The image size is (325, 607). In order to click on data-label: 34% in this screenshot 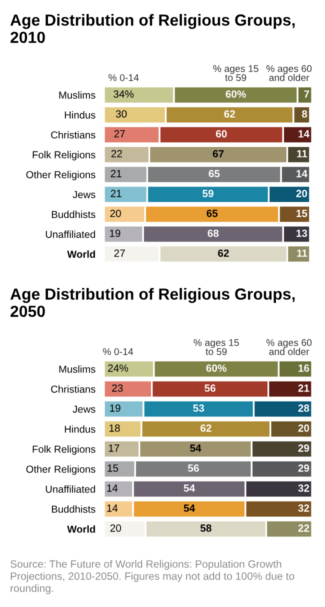, I will do `click(124, 94)`.